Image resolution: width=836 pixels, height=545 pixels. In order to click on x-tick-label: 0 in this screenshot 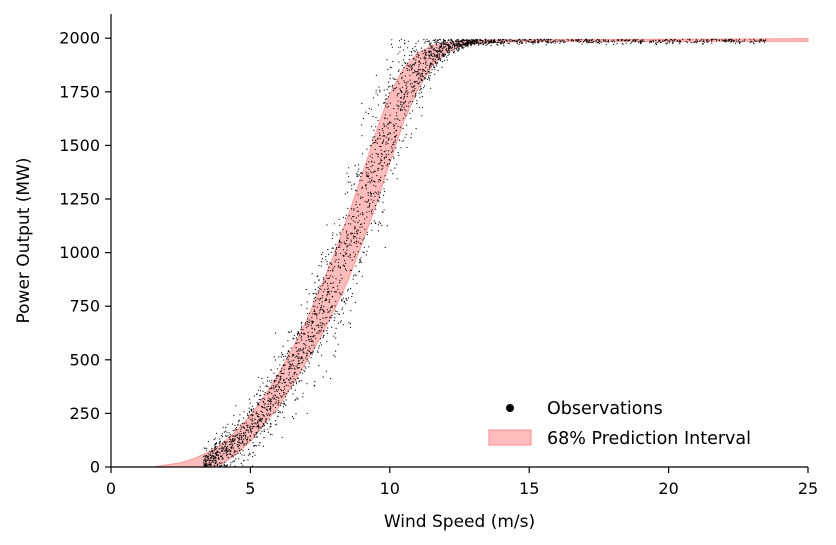, I will do `click(111, 488)`.